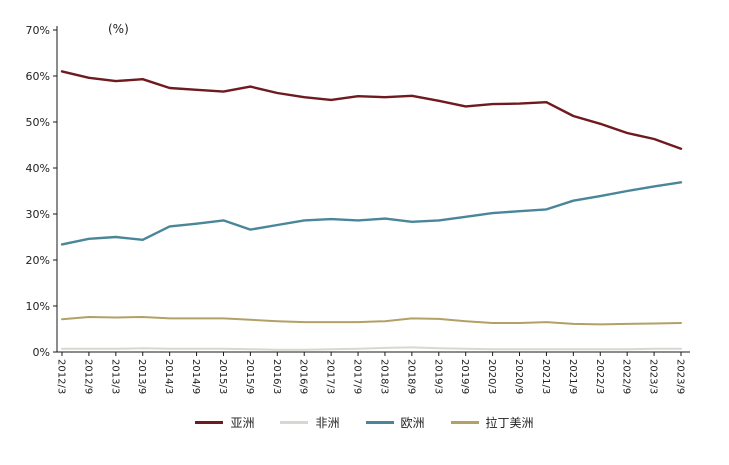 The width and height of the screenshot is (729, 465). Describe the element at coordinates (303, 376) in the screenshot. I see `x-tick-label: 2016/9` at that location.